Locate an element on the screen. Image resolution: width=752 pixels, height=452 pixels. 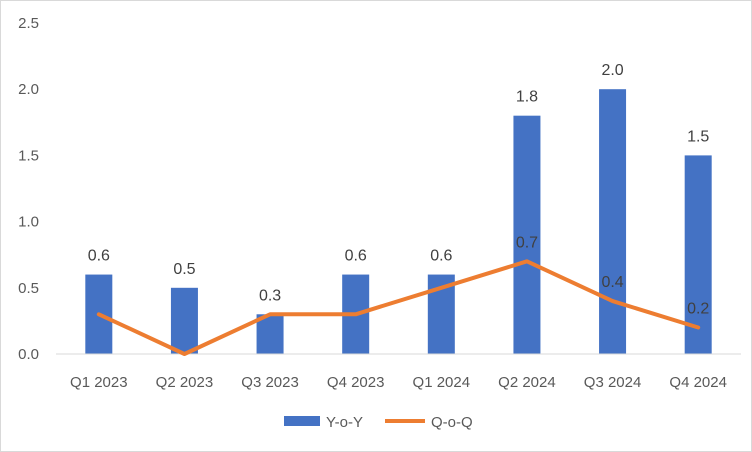
x-tick-label: Q1 2023 is located at coordinates (99, 382).